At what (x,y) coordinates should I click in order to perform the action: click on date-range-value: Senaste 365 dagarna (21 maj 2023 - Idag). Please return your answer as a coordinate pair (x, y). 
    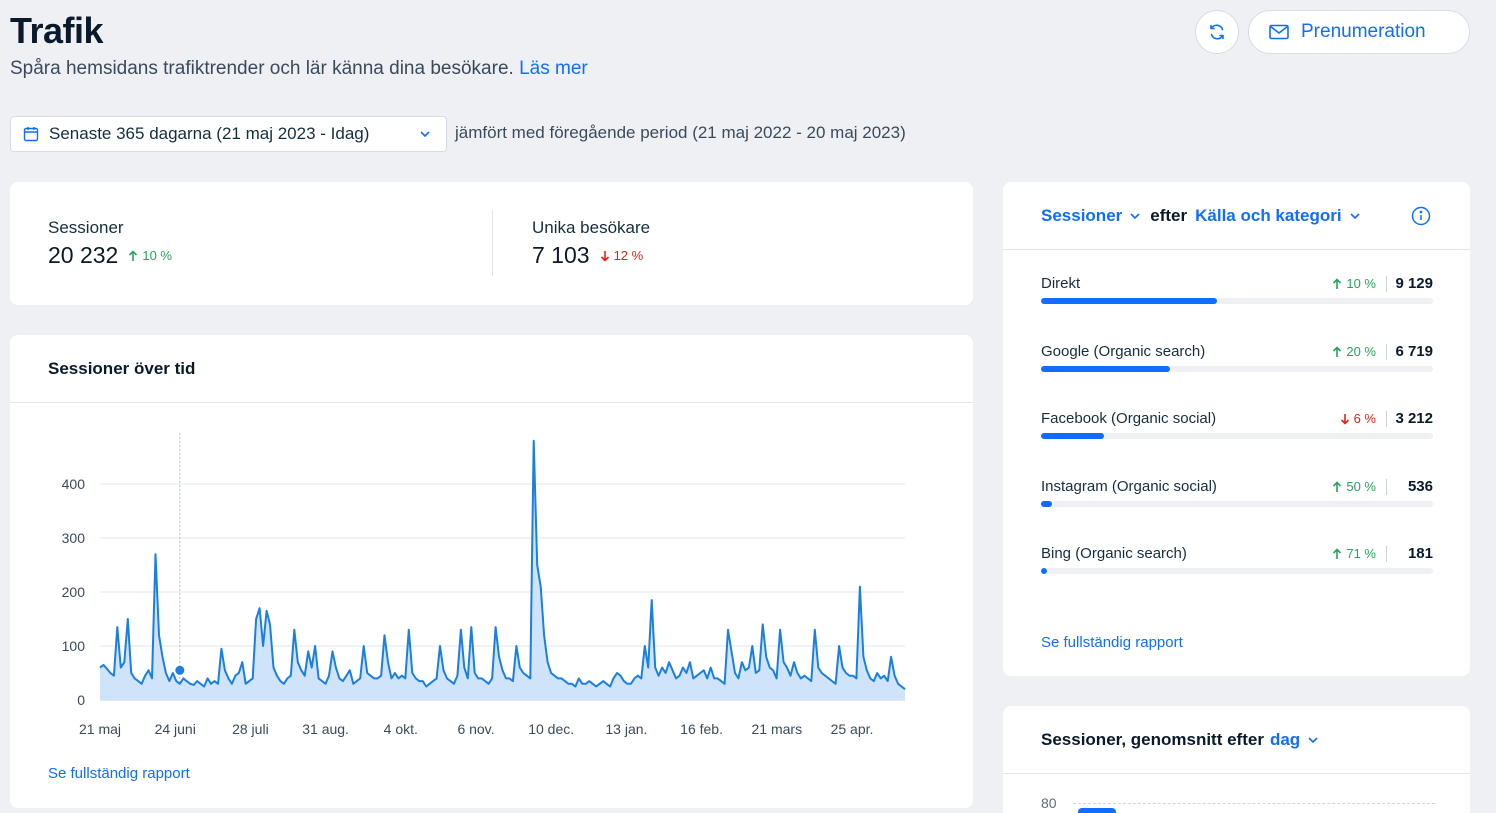
    Looking at the image, I should click on (209, 133).